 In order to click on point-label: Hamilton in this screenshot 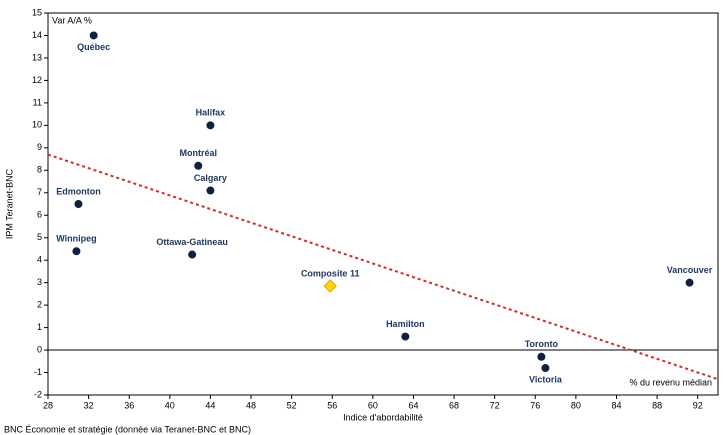, I will do `click(405, 324)`.